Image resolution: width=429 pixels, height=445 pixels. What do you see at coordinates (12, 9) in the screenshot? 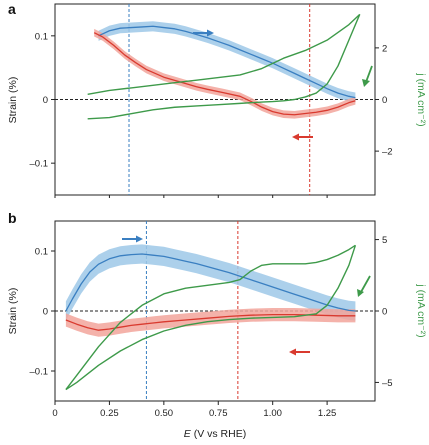
I see `panel-a-label: a` at bounding box center [12, 9].